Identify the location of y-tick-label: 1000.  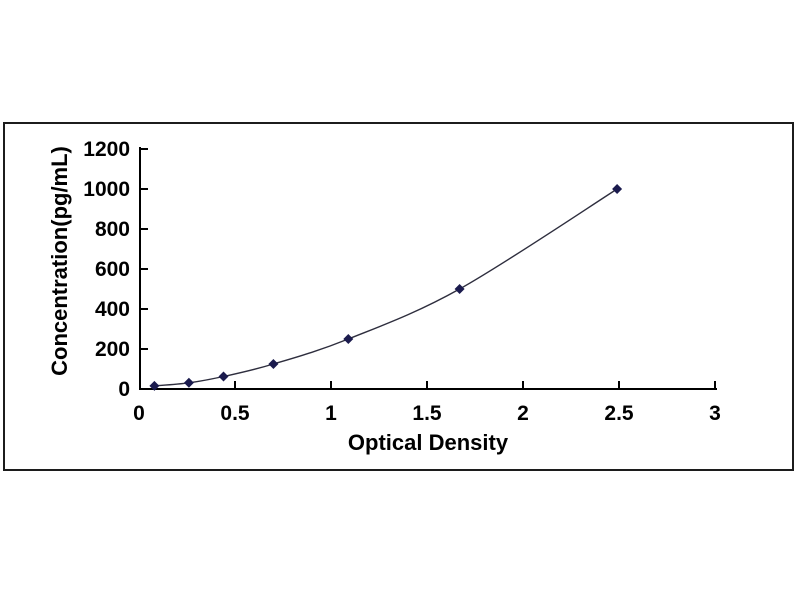
(106, 189).